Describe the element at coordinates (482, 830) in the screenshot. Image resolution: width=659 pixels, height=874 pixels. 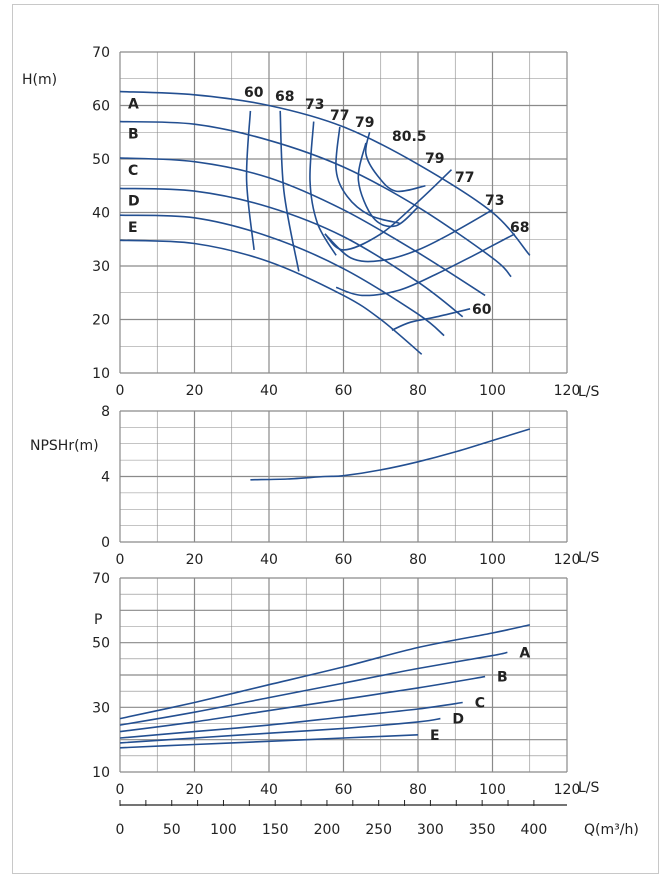
I see `flow-m3h-tick-label: 350` at that location.